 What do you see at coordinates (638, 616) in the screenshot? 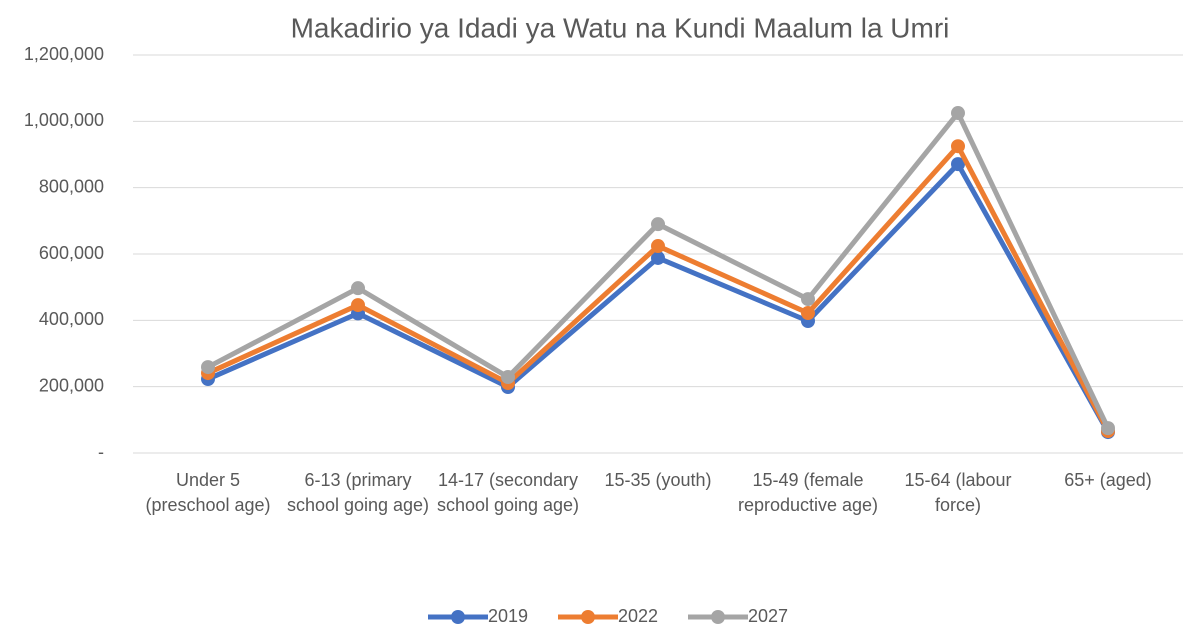
I see `legend-label: 2022` at bounding box center [638, 616].